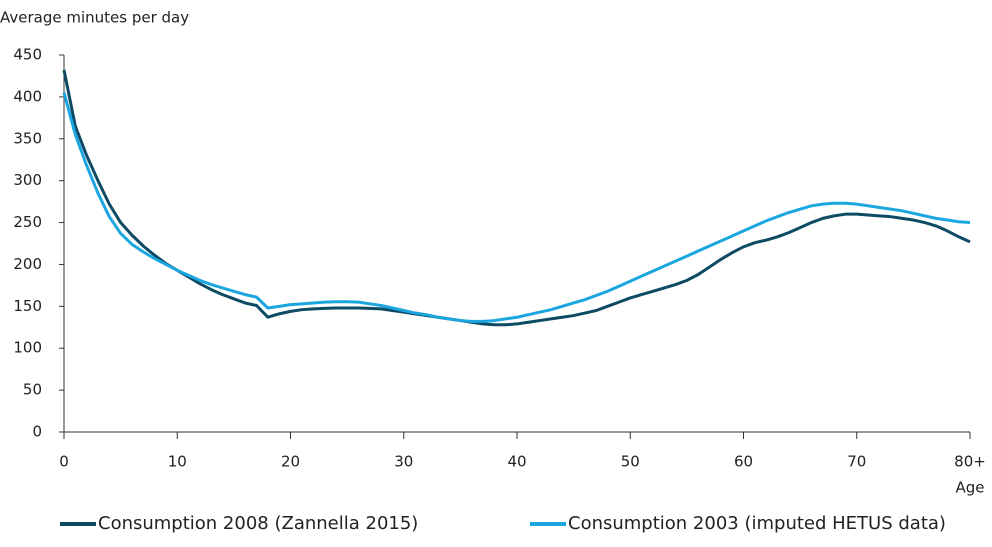 The width and height of the screenshot is (992, 547). What do you see at coordinates (27, 138) in the screenshot?
I see `y-tick-label: 350` at bounding box center [27, 138].